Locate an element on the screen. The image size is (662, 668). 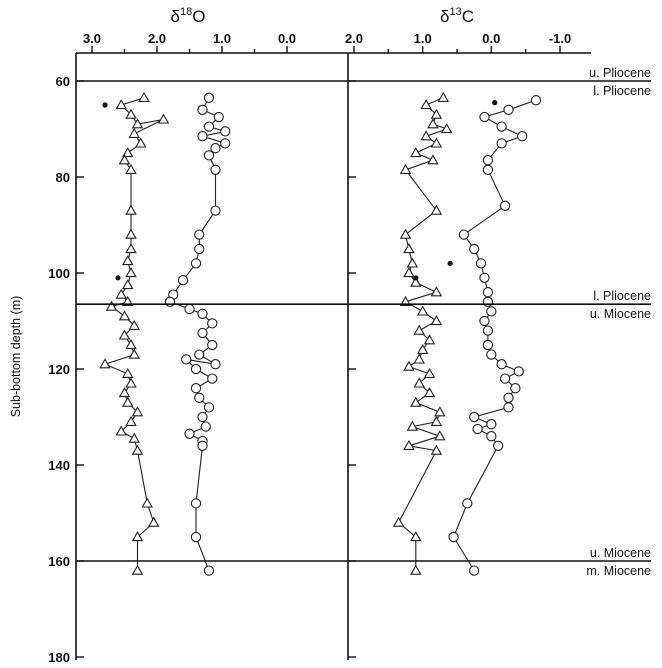
y-tick-label-180: 180 is located at coordinates (59, 657).